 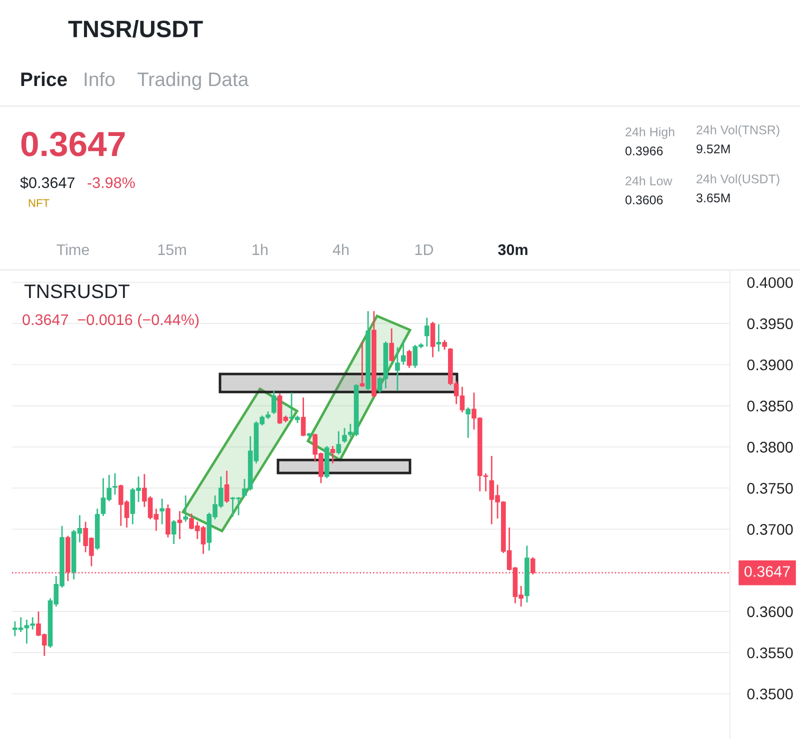 I want to click on text: -3.98%, so click(x=111, y=182).